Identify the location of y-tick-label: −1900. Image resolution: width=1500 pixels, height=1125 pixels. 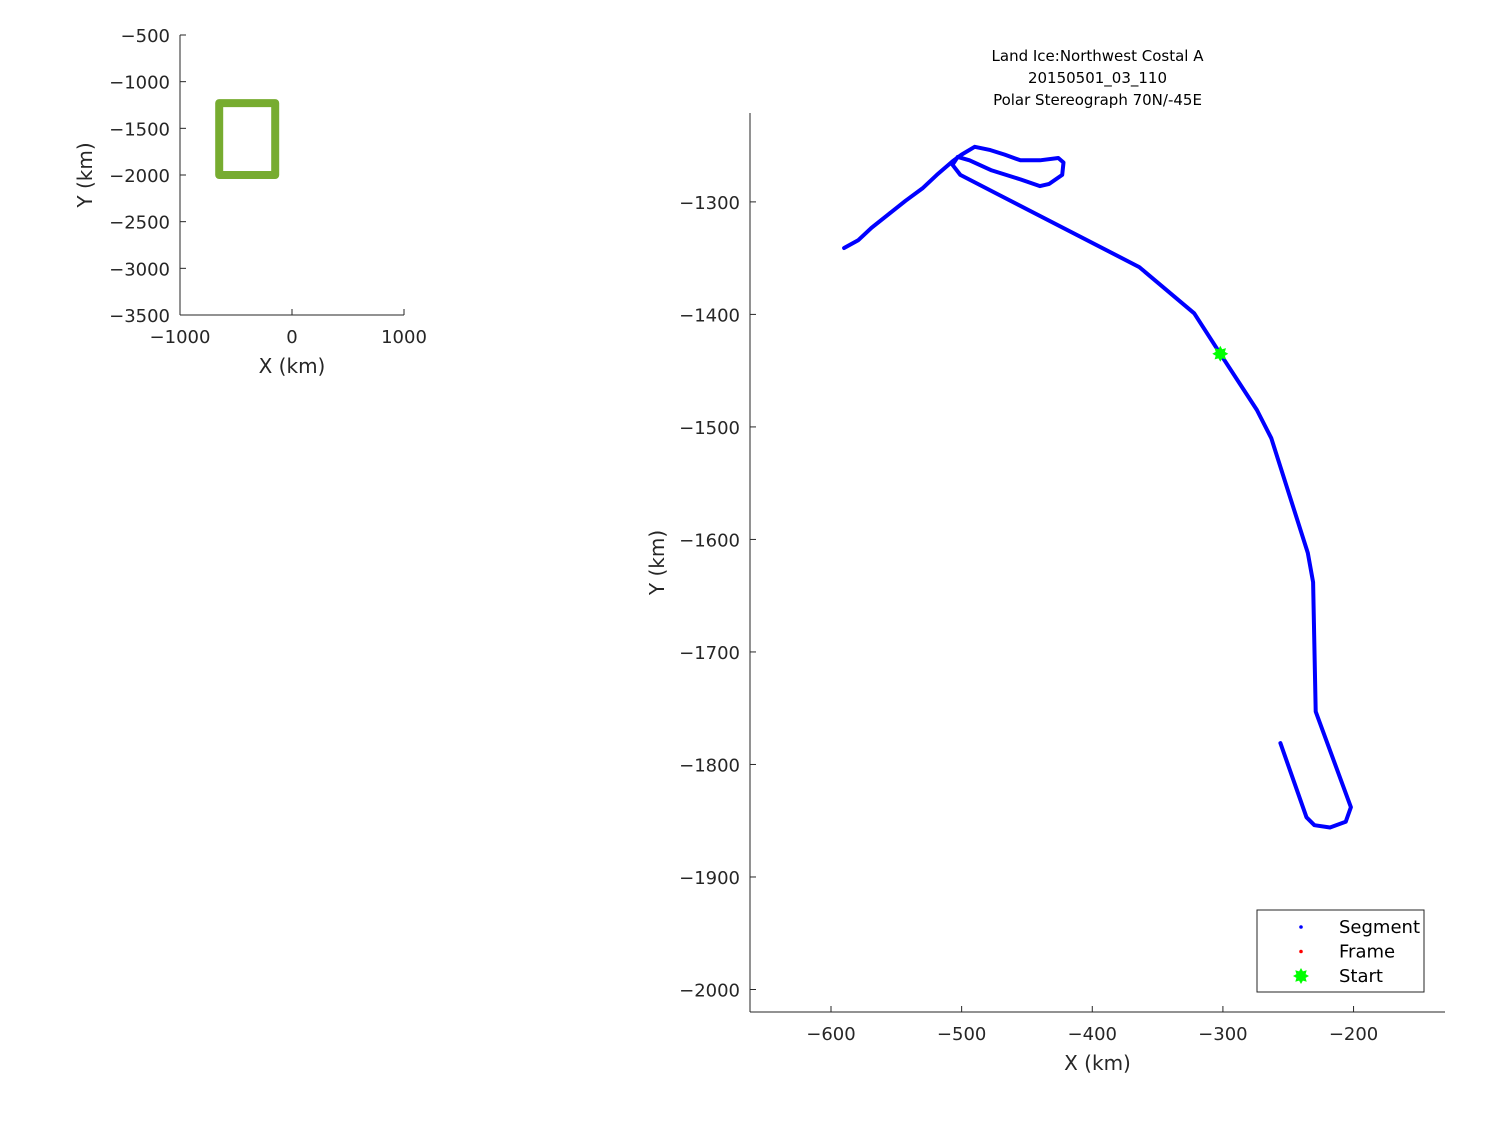
(709, 878).